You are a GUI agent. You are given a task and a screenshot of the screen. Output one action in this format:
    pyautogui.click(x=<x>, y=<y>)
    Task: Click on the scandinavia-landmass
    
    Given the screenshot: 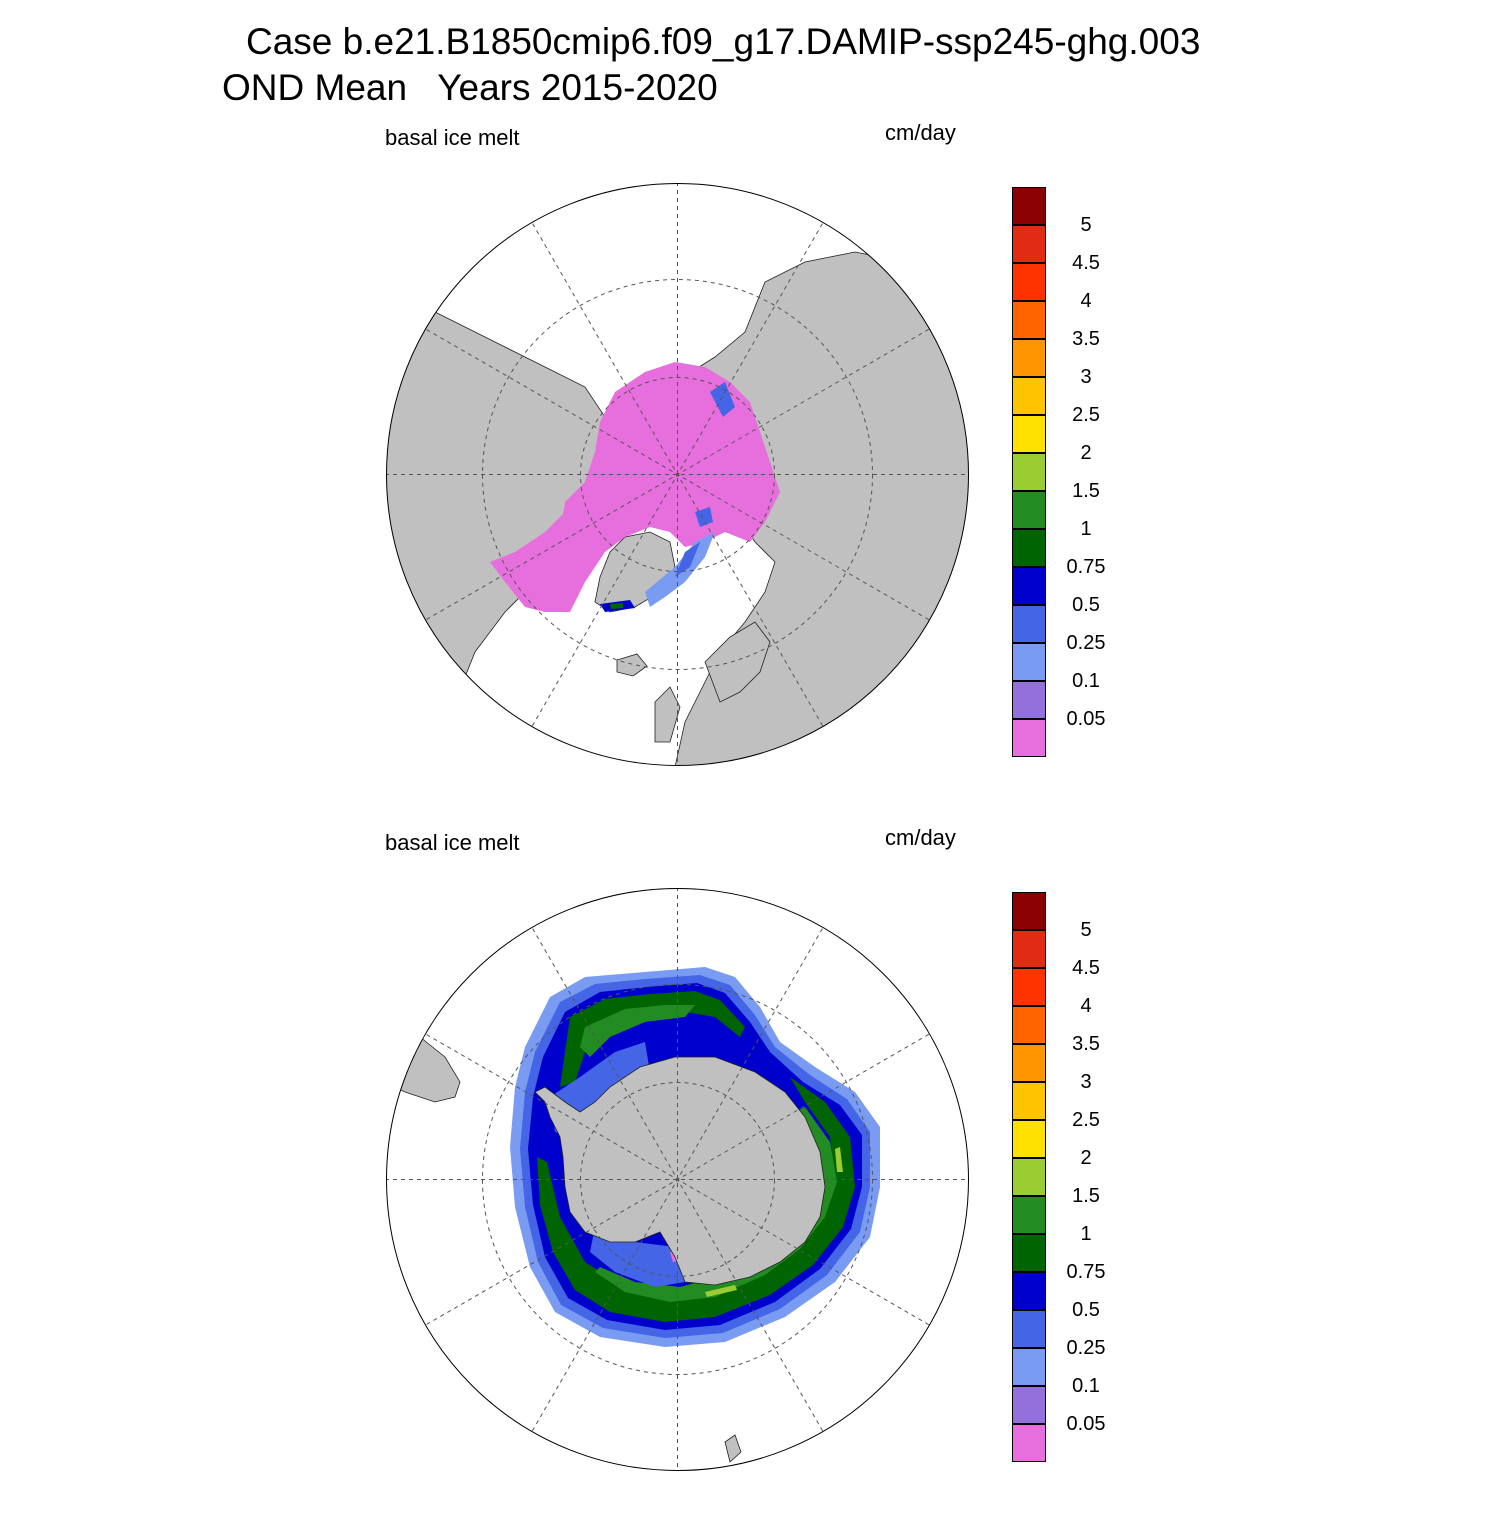 What is the action you would take?
    pyautogui.click(x=737, y=662)
    